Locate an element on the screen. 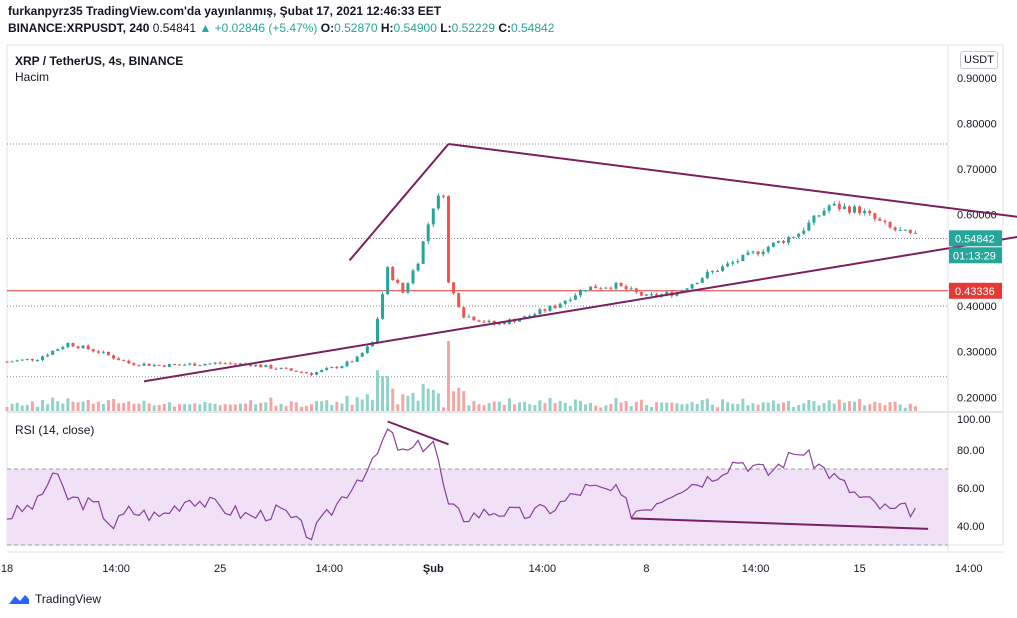 The width and height of the screenshot is (1017, 618). rsi-tick-label: 80.00 is located at coordinates (971, 451).